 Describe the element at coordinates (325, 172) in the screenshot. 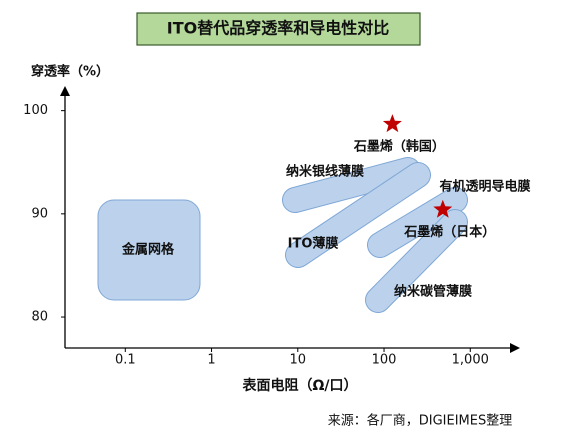

I see `region-label: 纳米银线薄膜` at that location.